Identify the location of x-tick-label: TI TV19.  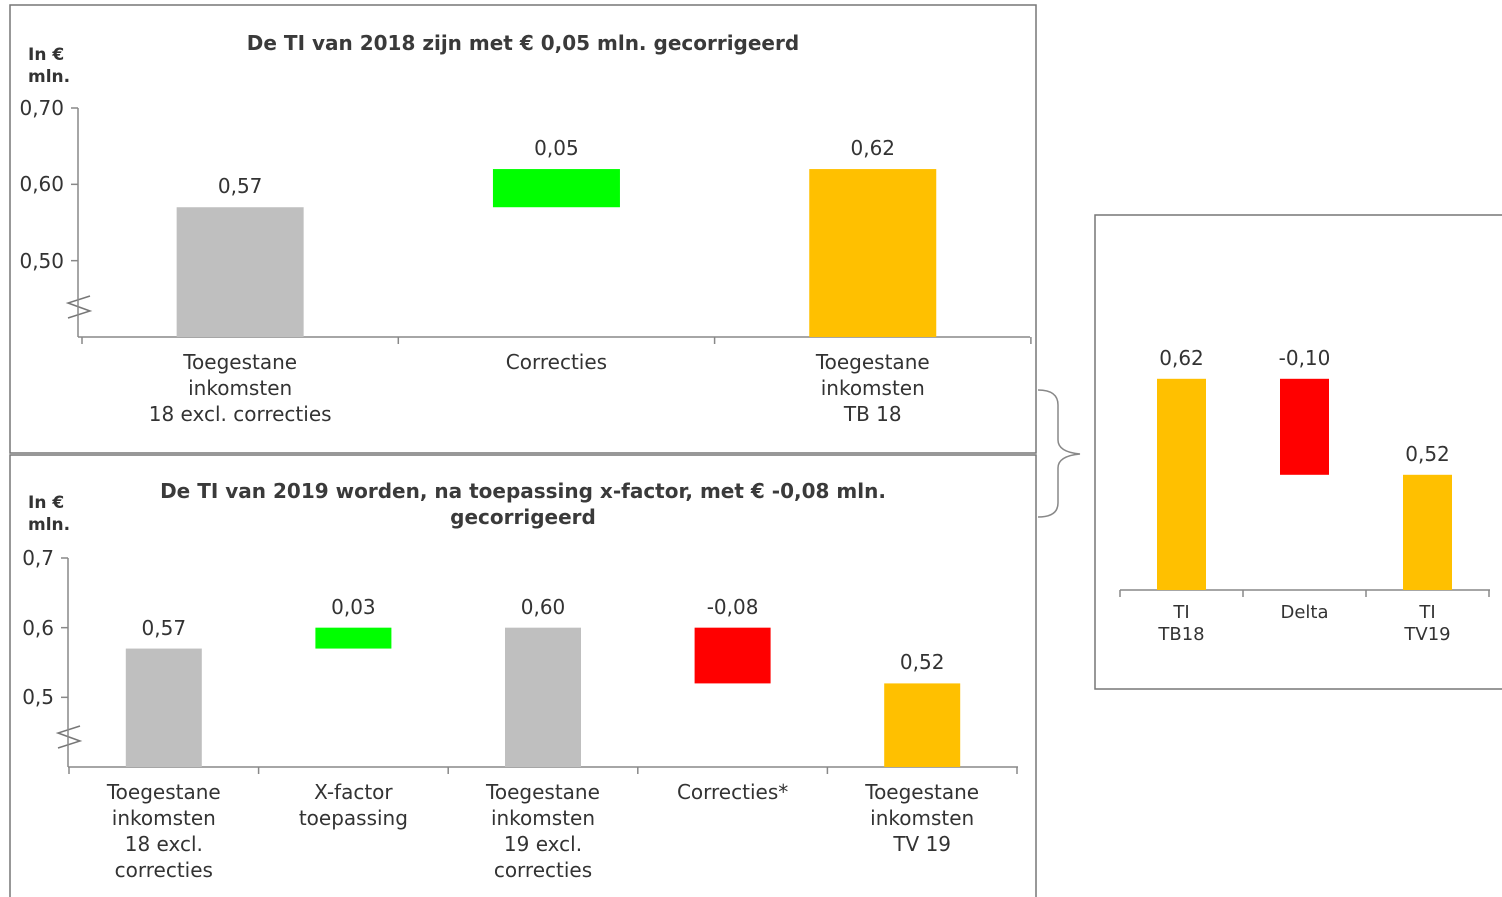
(1427, 623).